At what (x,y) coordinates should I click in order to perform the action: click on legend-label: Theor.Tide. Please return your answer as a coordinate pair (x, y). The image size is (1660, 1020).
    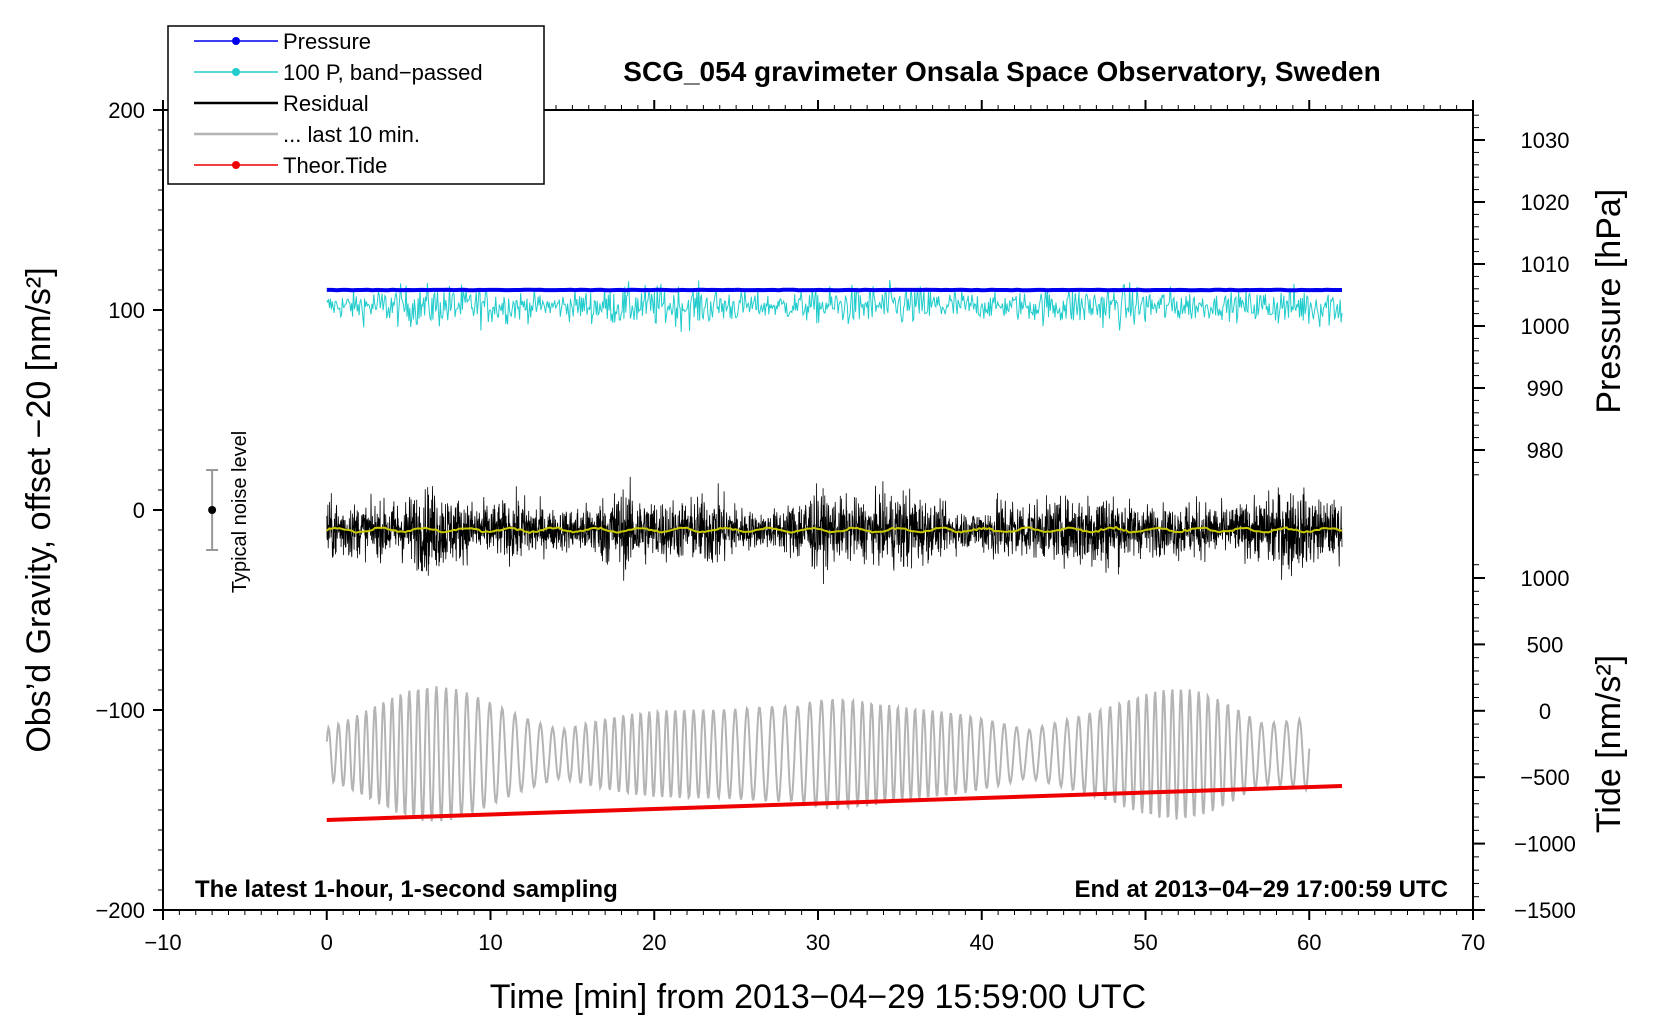
    Looking at the image, I should click on (335, 165).